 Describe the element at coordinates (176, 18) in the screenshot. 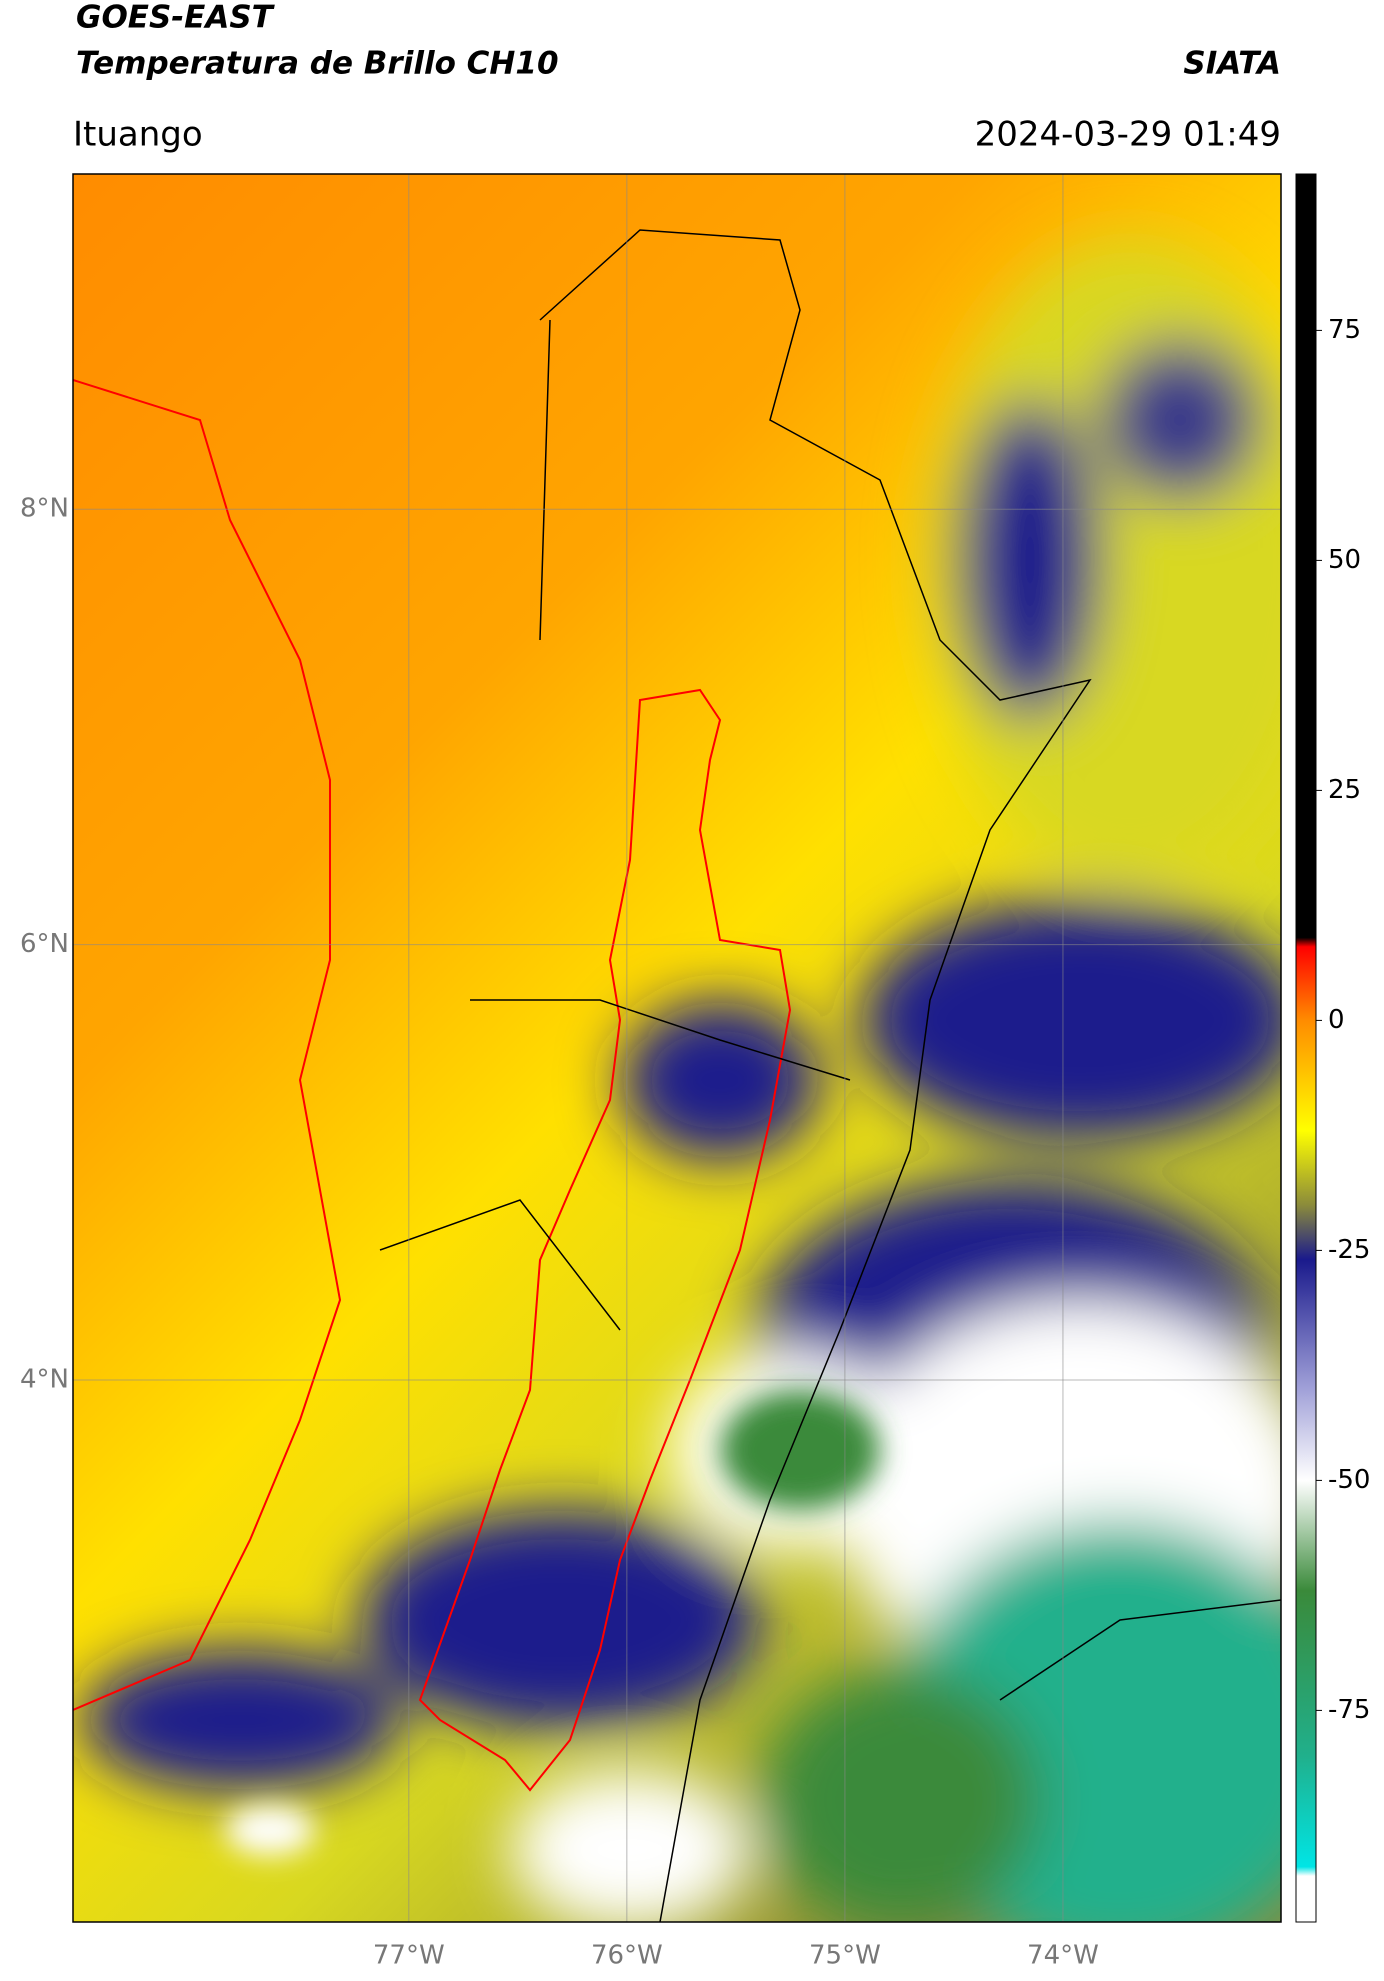

I see `title: GOES-EAST` at that location.